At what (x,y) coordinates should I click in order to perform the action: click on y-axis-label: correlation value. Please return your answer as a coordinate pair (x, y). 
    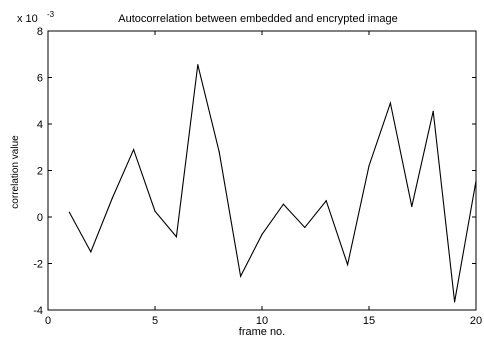
    Looking at the image, I should click on (15, 172).